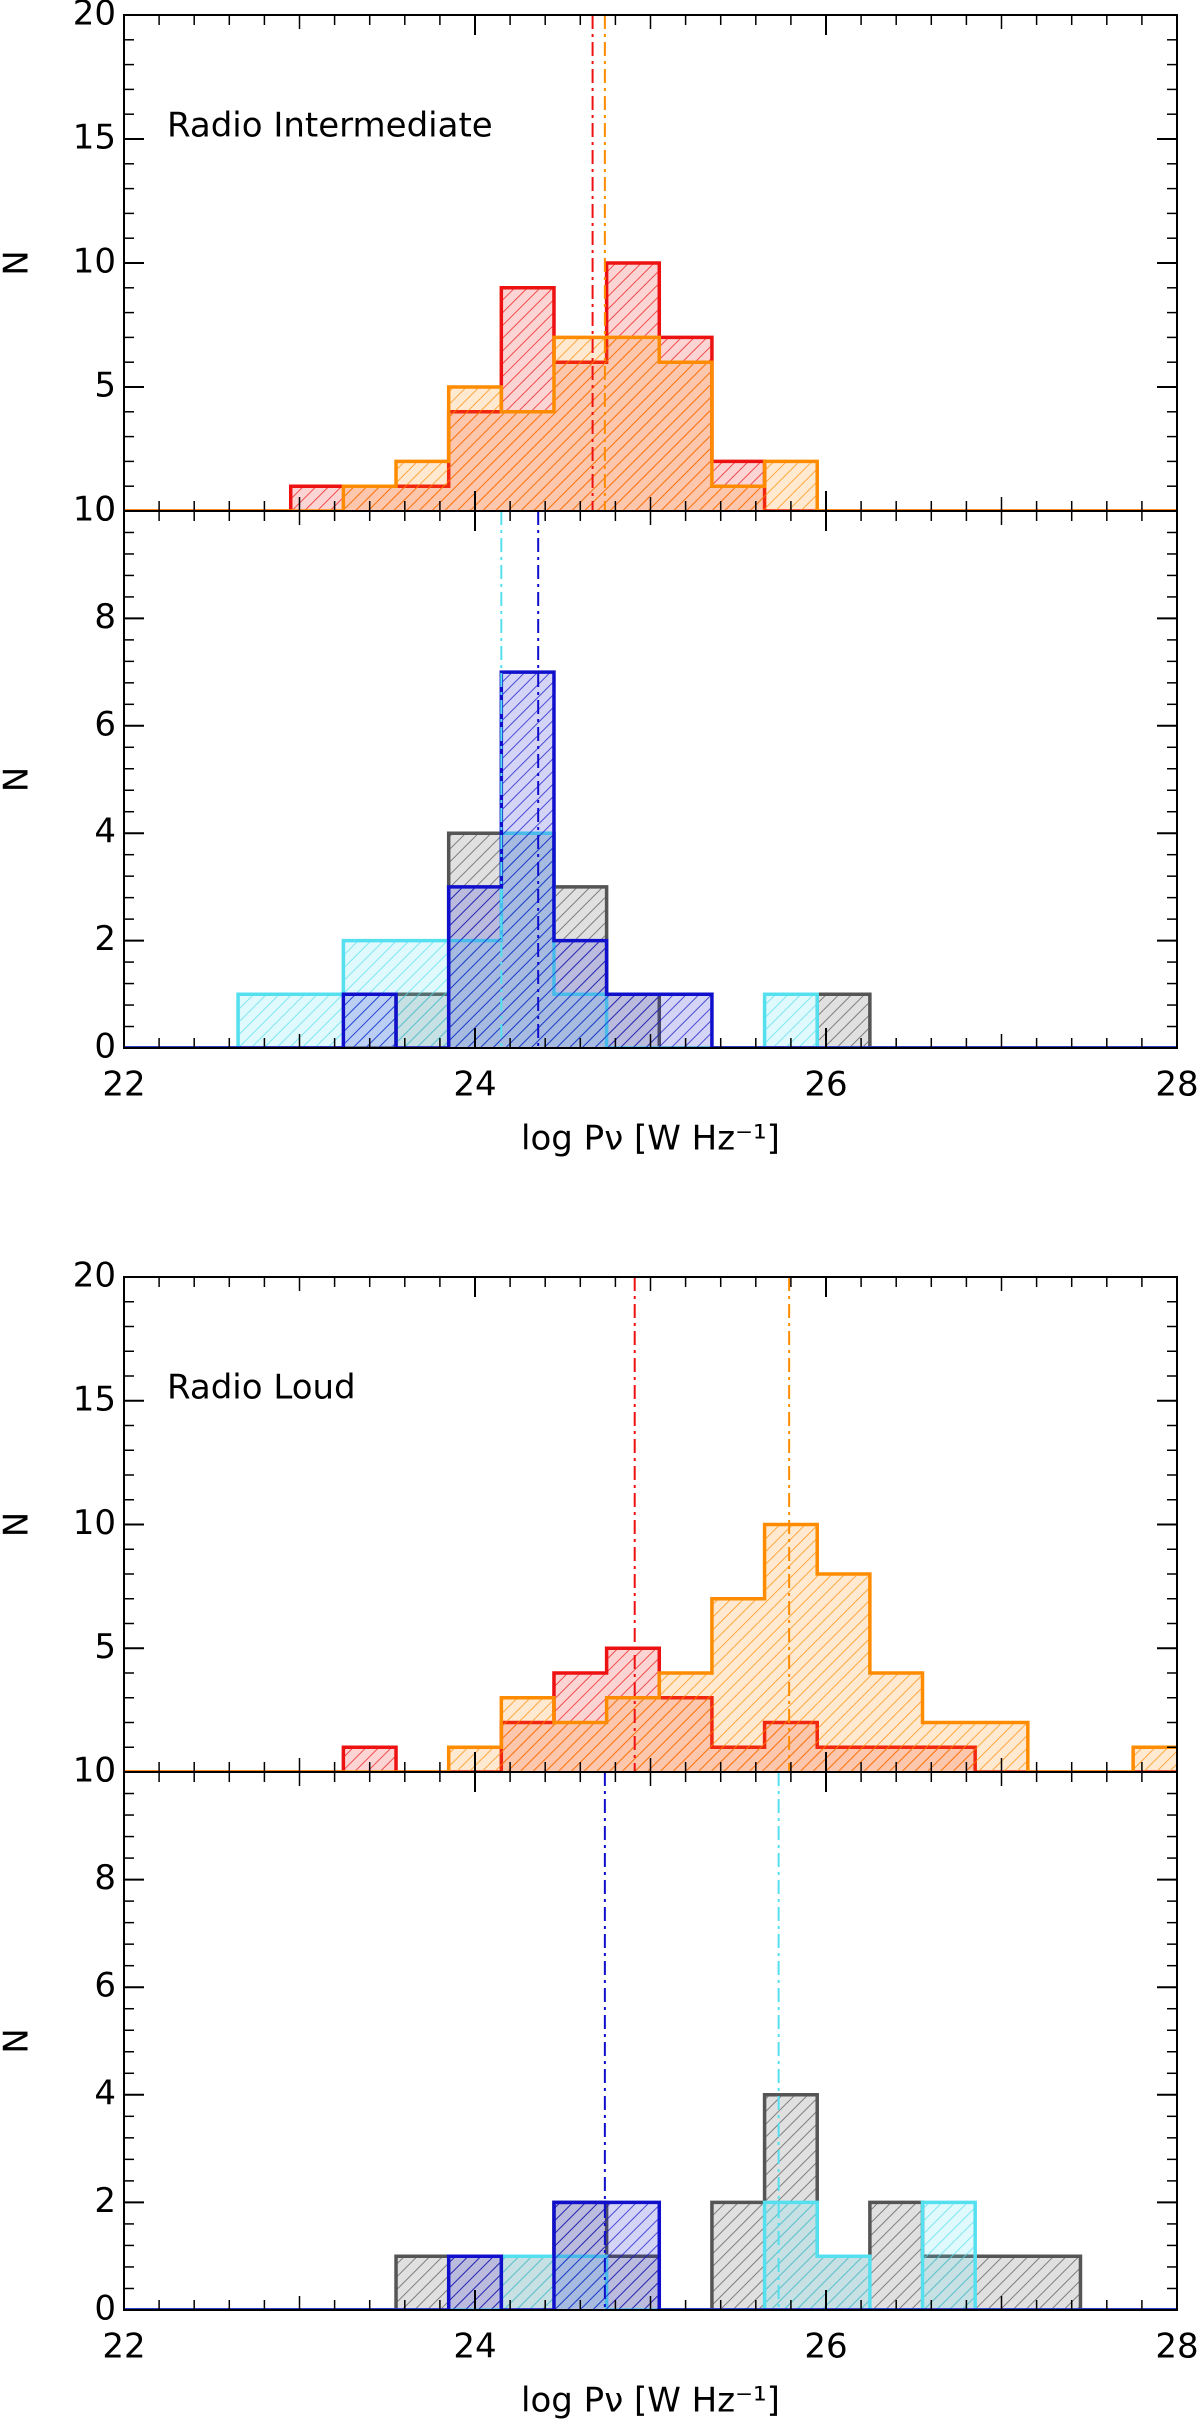 The image size is (1200, 2427). I want to click on annotation: Radio Intermediate, so click(330, 126).